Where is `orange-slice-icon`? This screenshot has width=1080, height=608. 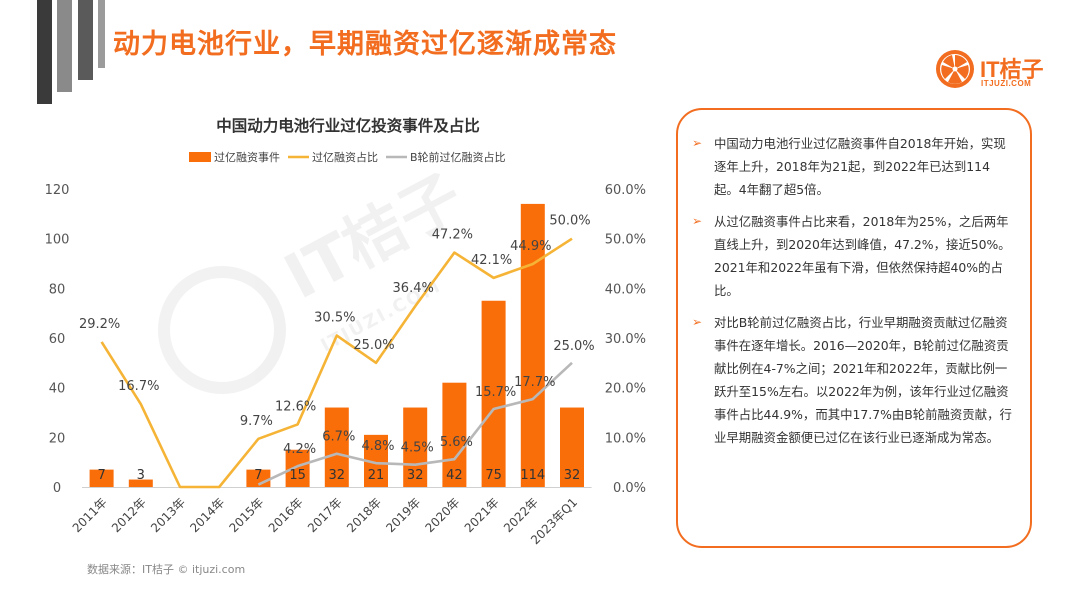 orange-slice-icon is located at coordinates (955, 69).